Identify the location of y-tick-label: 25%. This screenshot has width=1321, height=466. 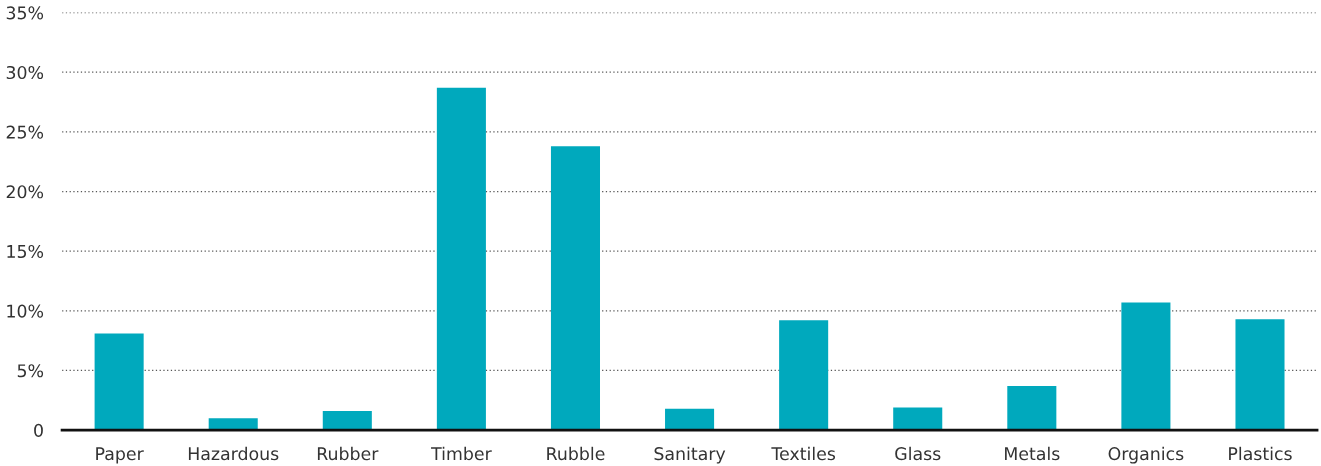
(25, 132).